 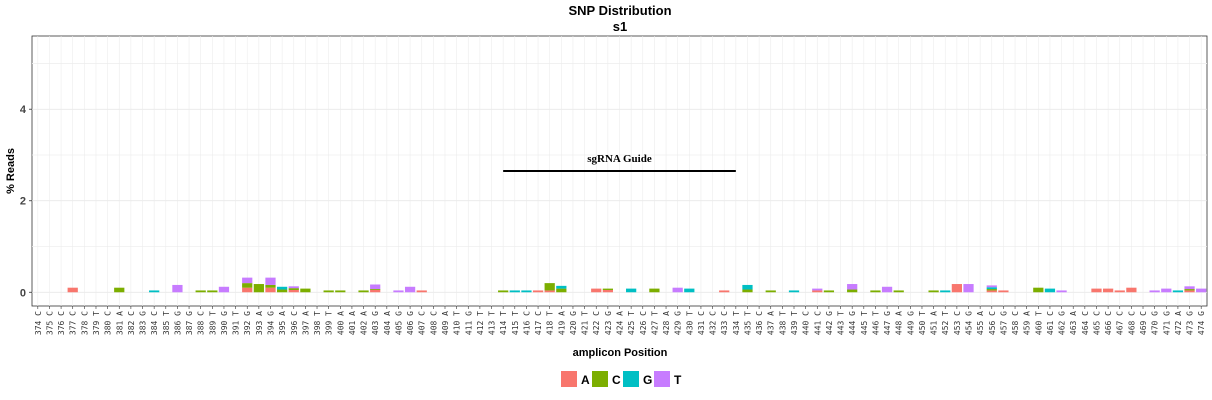 I want to click on x-tick-label: 426 C, so click(x=643, y=323).